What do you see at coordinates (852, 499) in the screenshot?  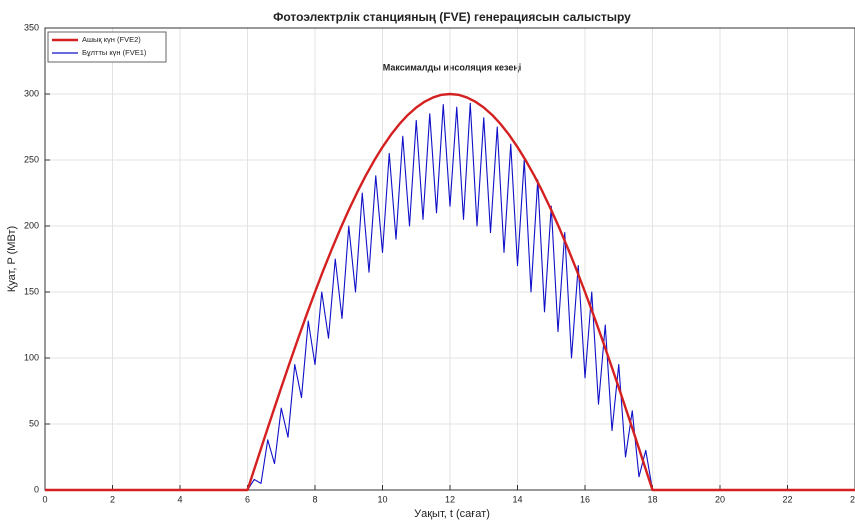 I see `x-tick-label: 24` at bounding box center [852, 499].